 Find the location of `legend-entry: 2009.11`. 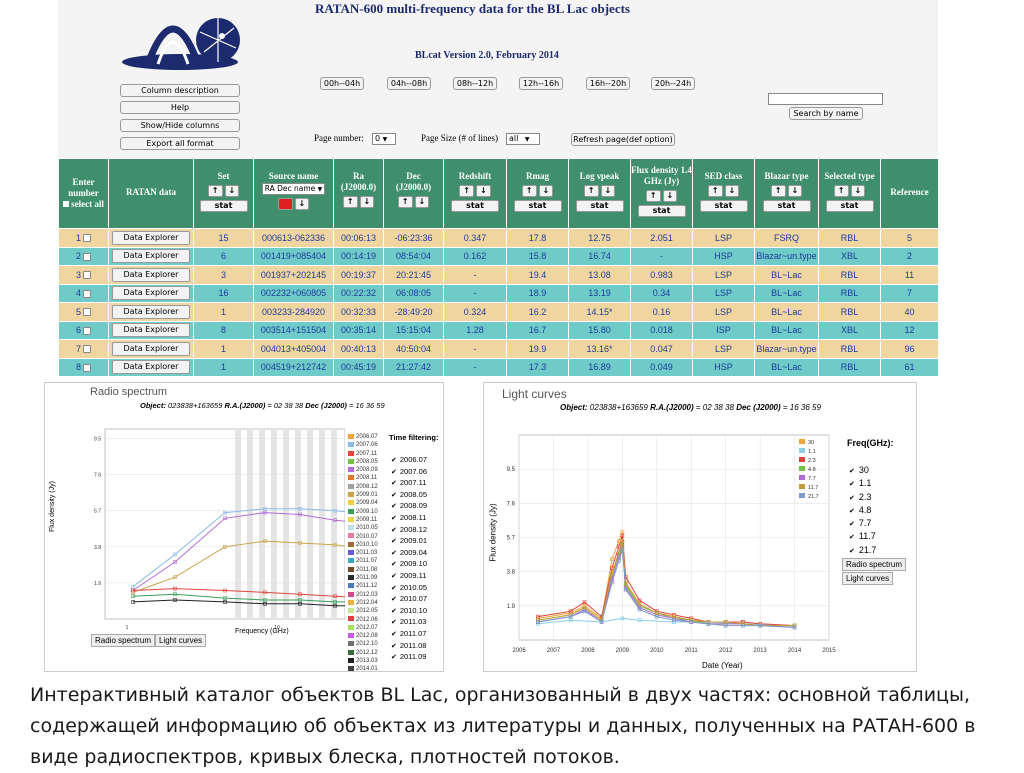

legend-entry: 2009.11 is located at coordinates (363, 520).